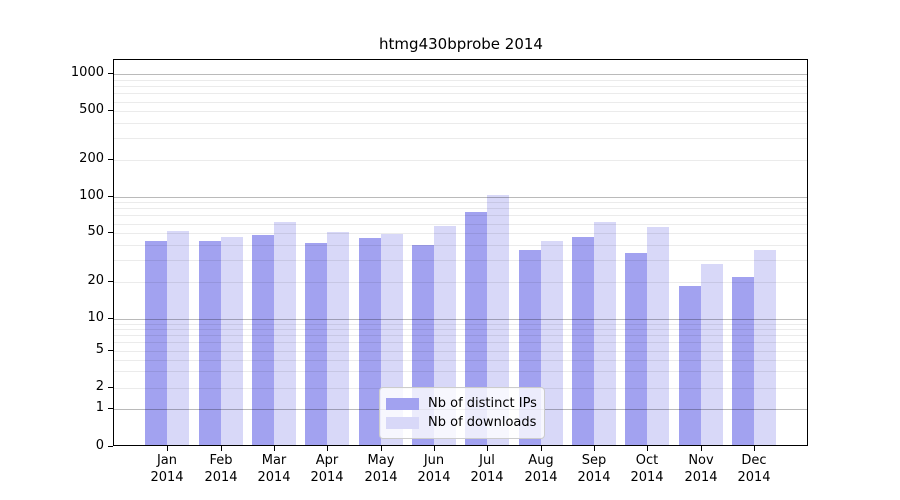 Image resolution: width=900 pixels, height=500 pixels. What do you see at coordinates (87, 73) in the screenshot?
I see `y-tick-label-1000: 1000` at bounding box center [87, 73].